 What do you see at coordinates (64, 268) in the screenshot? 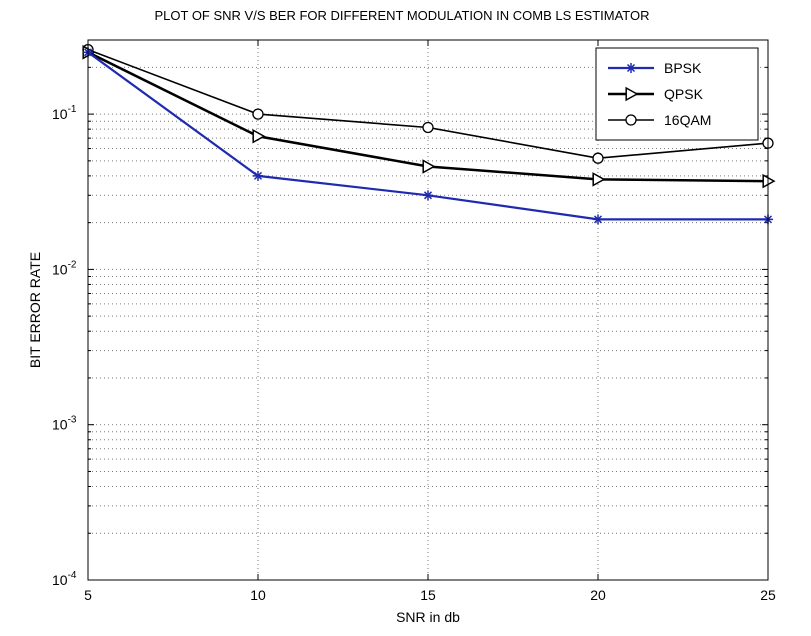
I see `y-tick-label: 10⁻²` at bounding box center [64, 268].